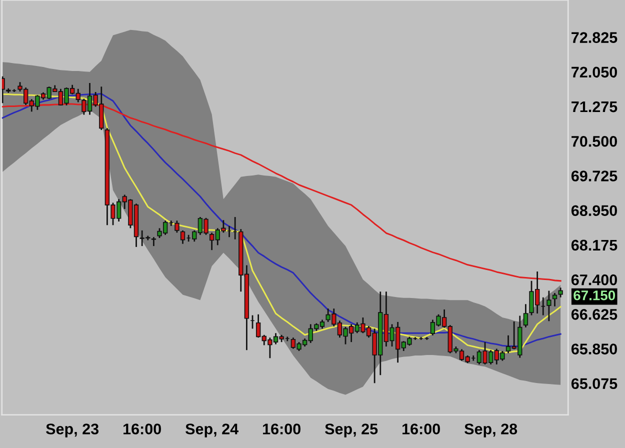 Image resolution: width=625 pixels, height=448 pixels. What do you see at coordinates (72, 431) in the screenshot?
I see `x-tick-label: Sep, 23` at bounding box center [72, 431].